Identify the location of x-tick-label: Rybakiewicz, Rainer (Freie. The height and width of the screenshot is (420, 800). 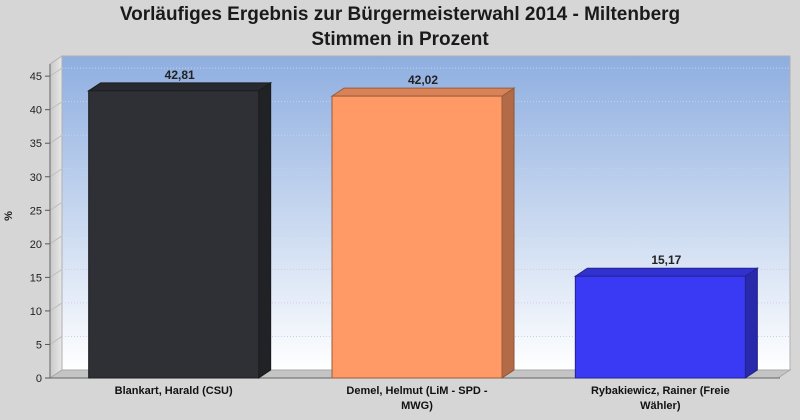
(660, 391).